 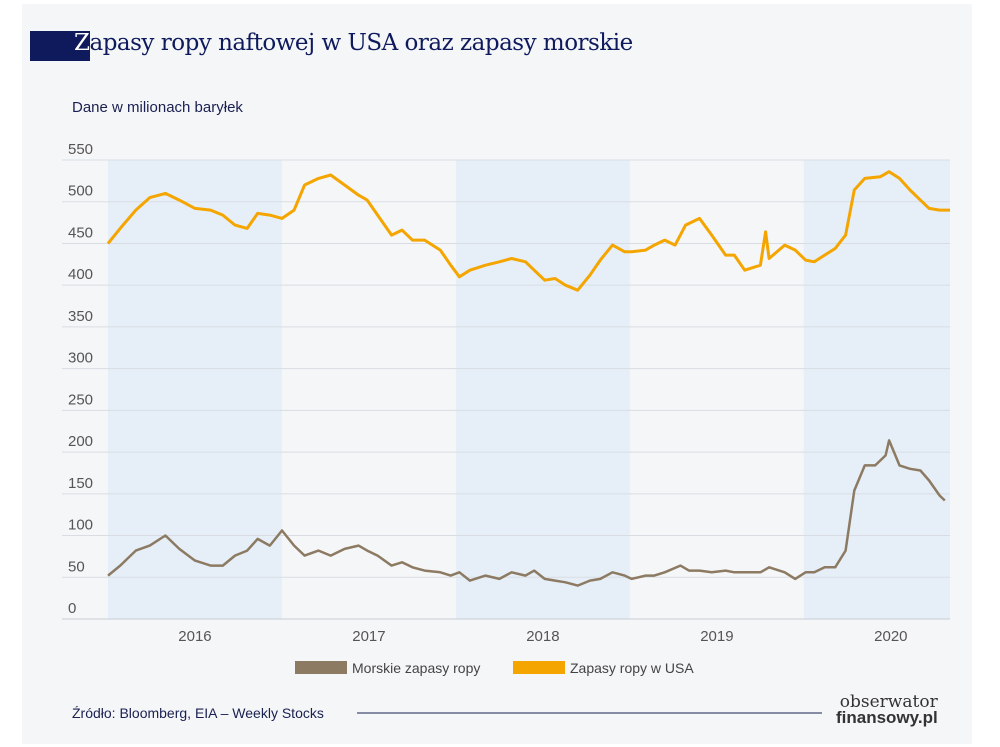 I want to click on y-tick-label: 550, so click(x=80, y=149).